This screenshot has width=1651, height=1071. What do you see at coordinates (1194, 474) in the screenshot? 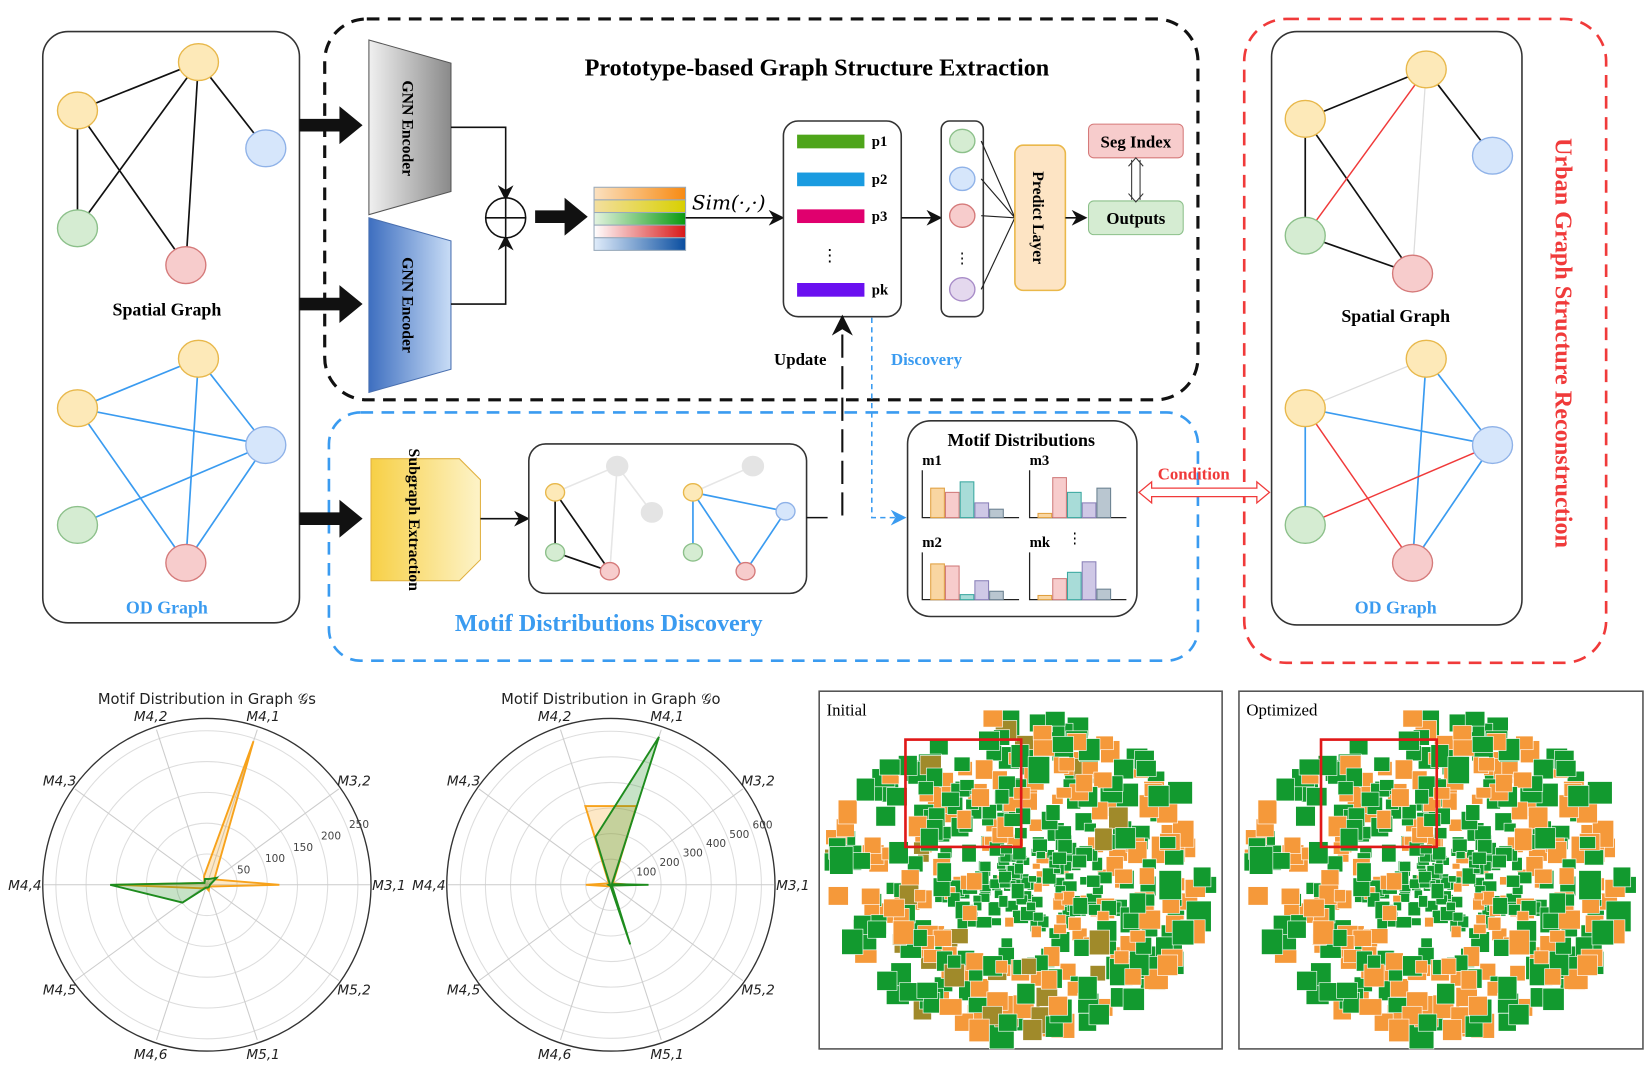
I see `condition-label: Condition` at bounding box center [1194, 474].